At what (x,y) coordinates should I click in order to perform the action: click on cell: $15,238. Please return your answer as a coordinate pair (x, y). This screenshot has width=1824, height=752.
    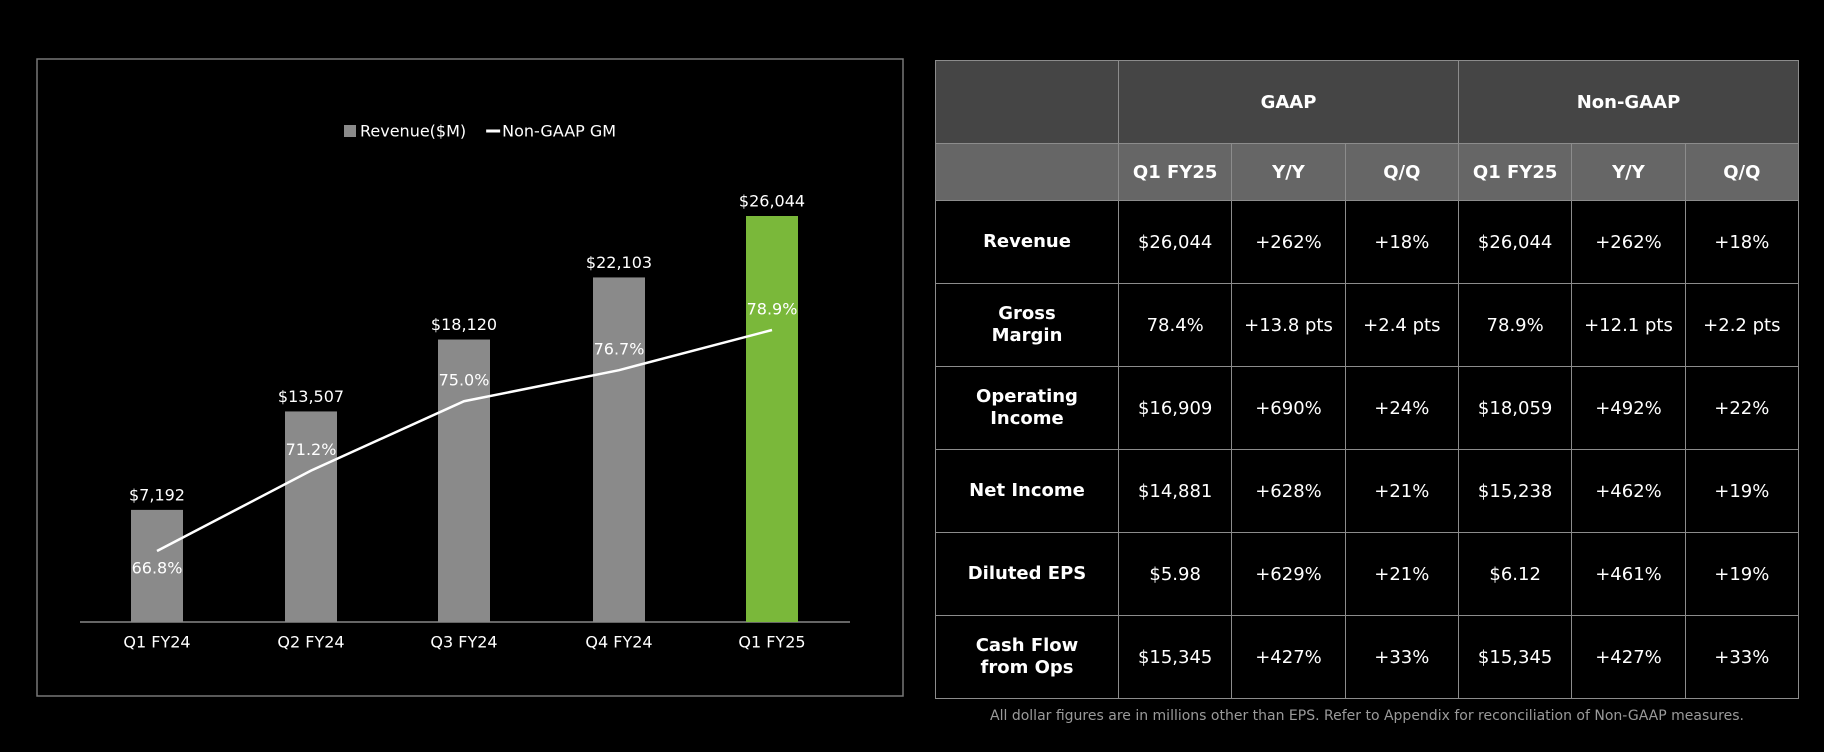
    Looking at the image, I should click on (1515, 491).